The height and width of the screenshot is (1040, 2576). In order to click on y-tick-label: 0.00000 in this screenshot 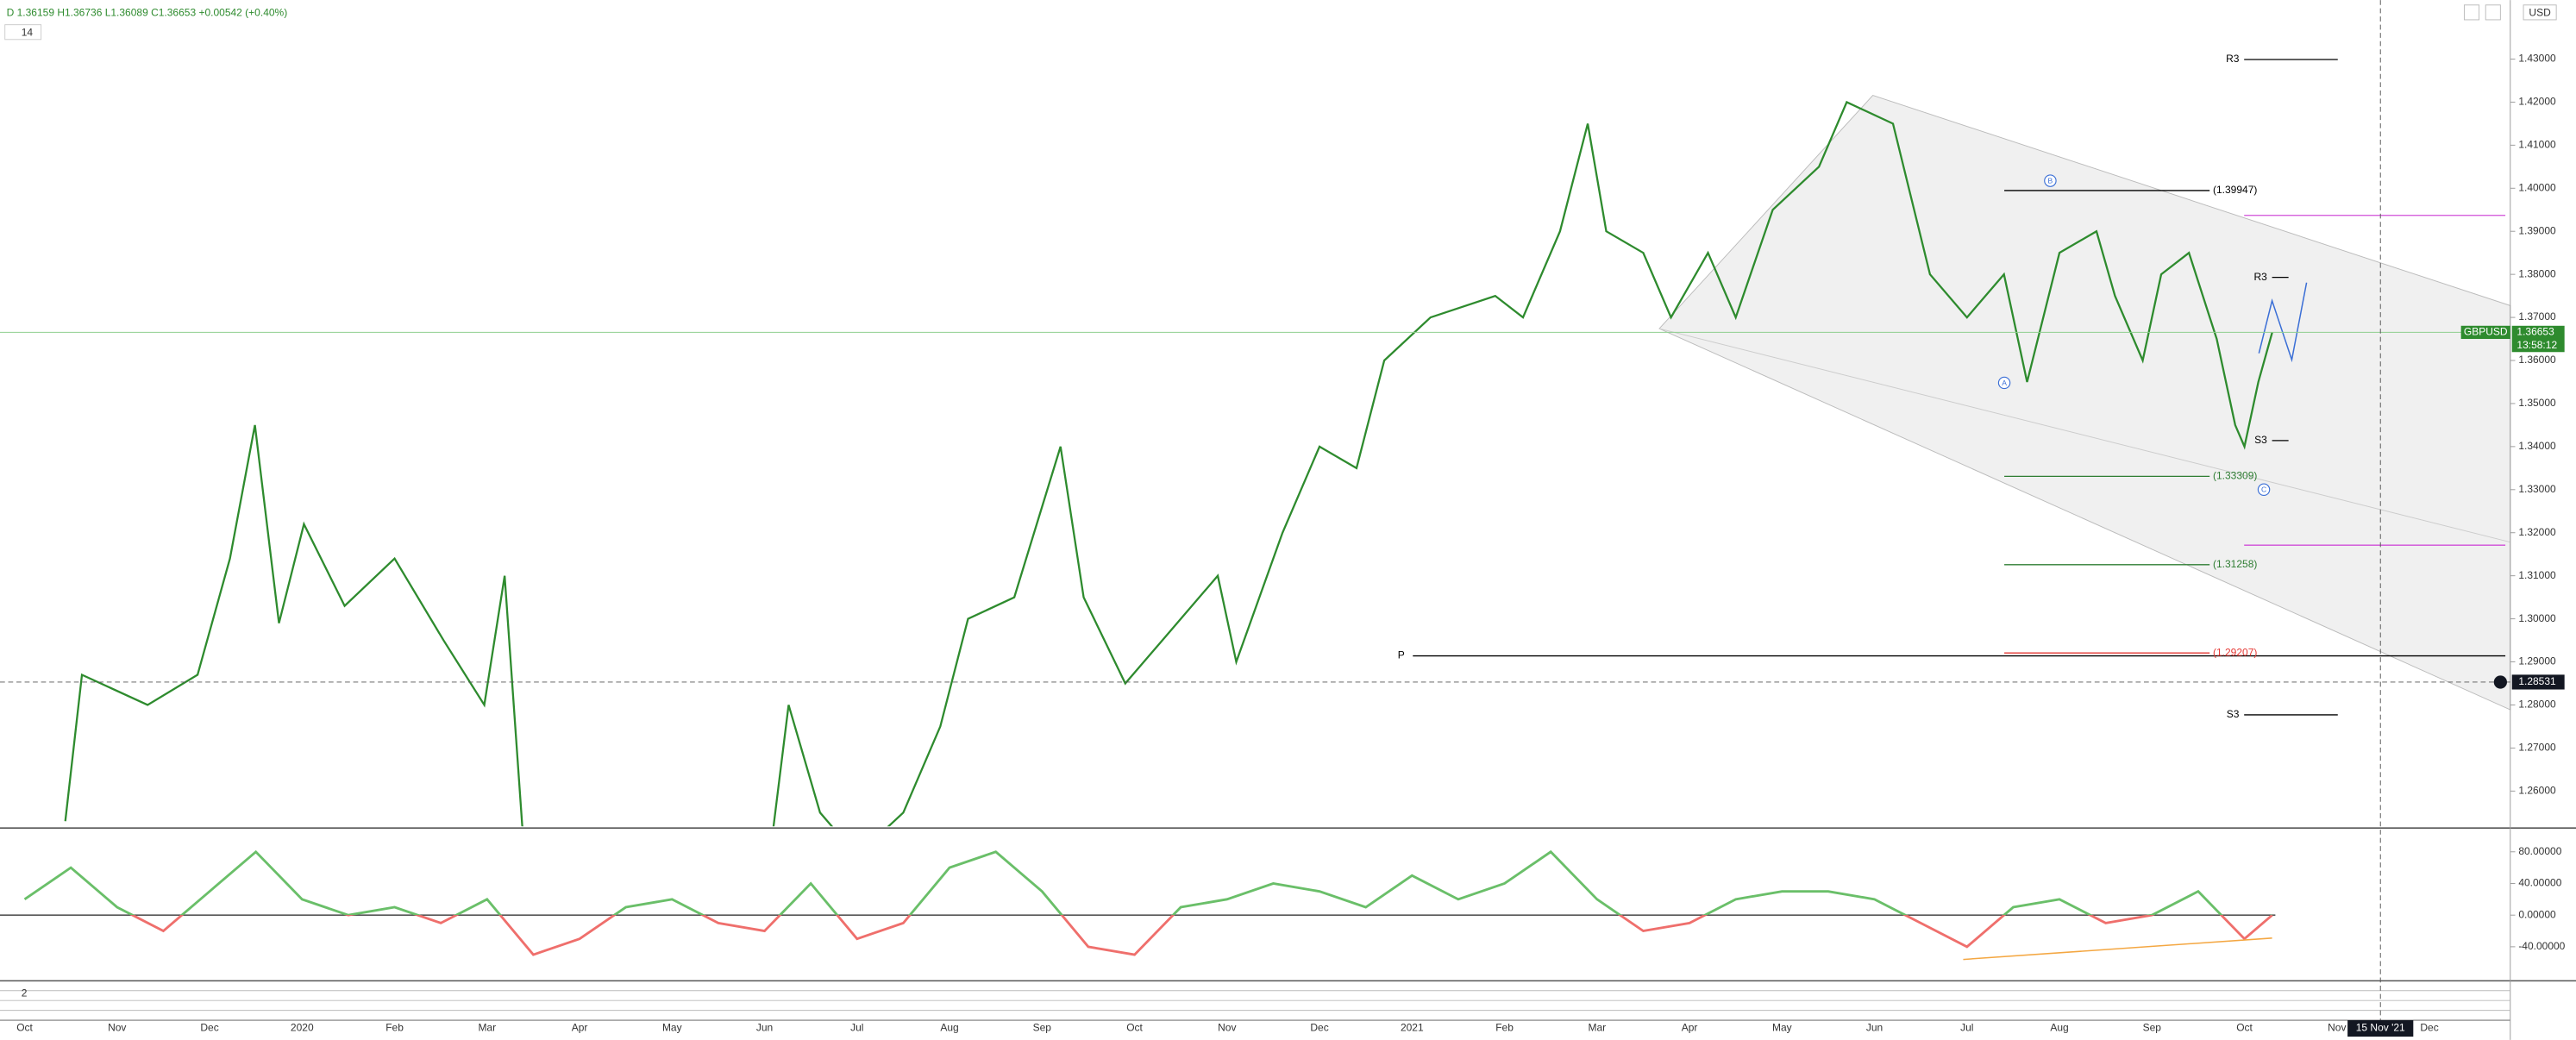, I will do `click(2537, 914)`.